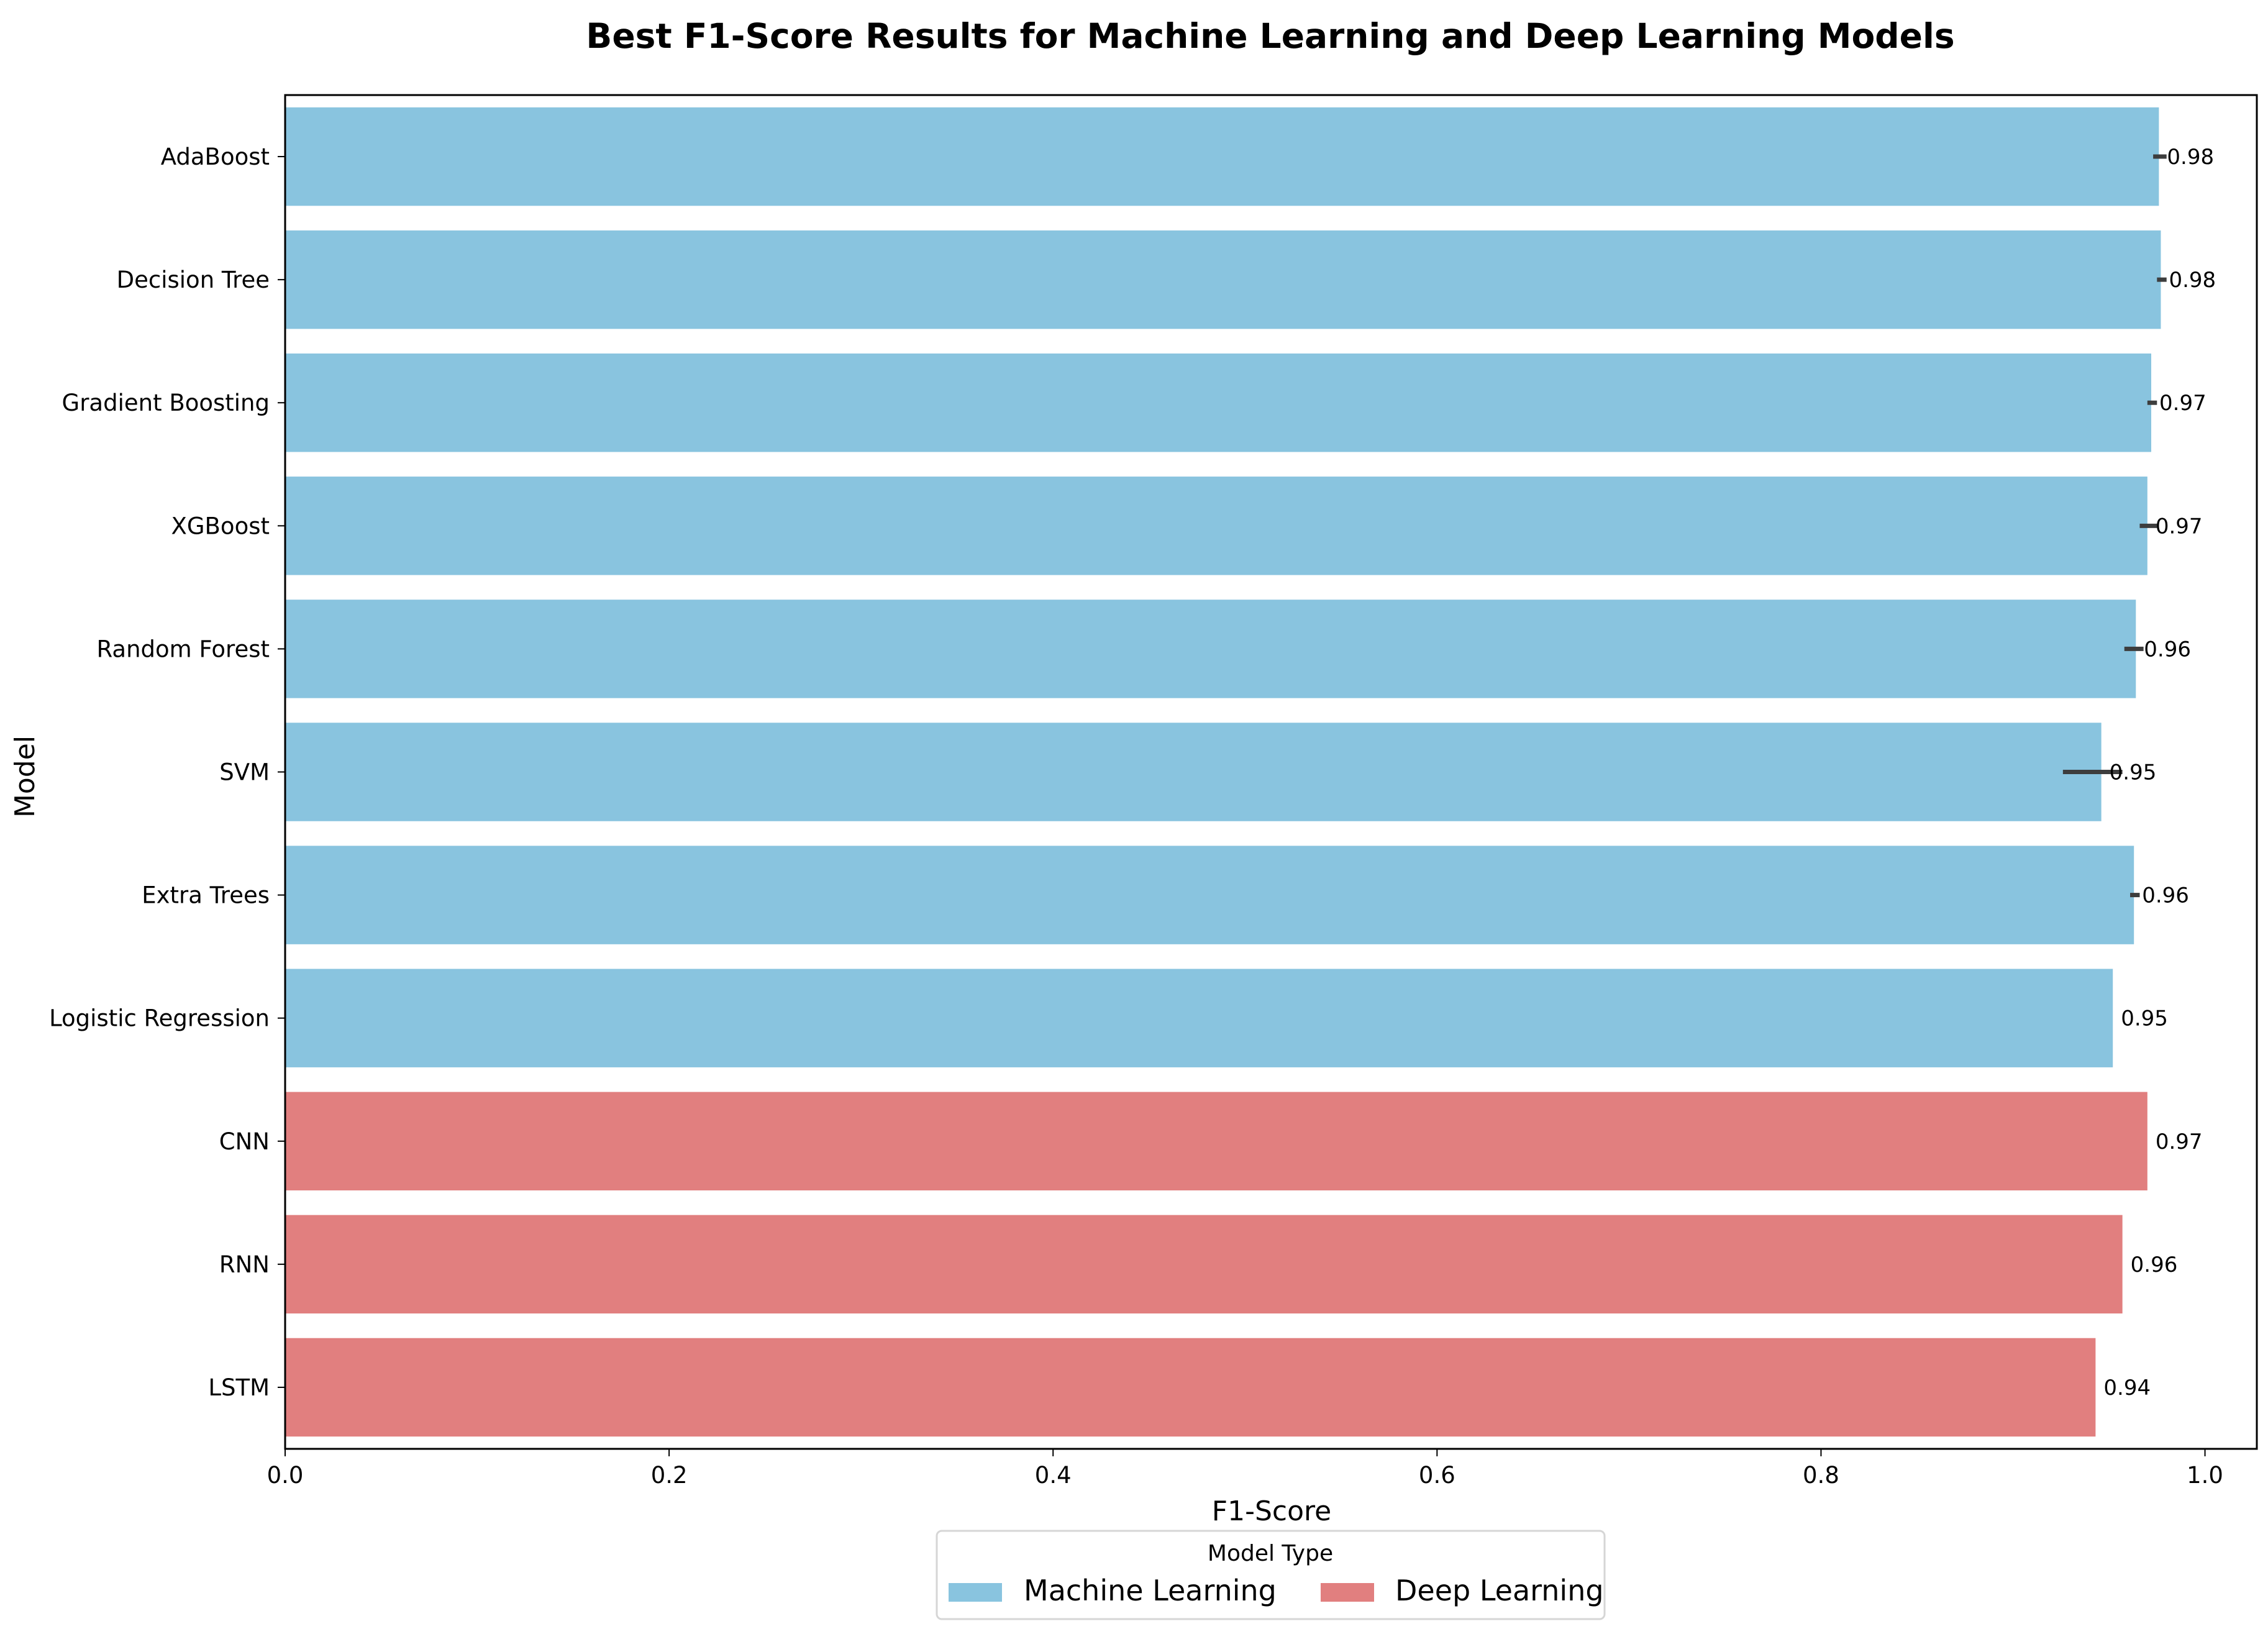 Image resolution: width=2268 pixels, height=1634 pixels. What do you see at coordinates (1053, 1475) in the screenshot?
I see `x-tick-label: 0.4` at bounding box center [1053, 1475].